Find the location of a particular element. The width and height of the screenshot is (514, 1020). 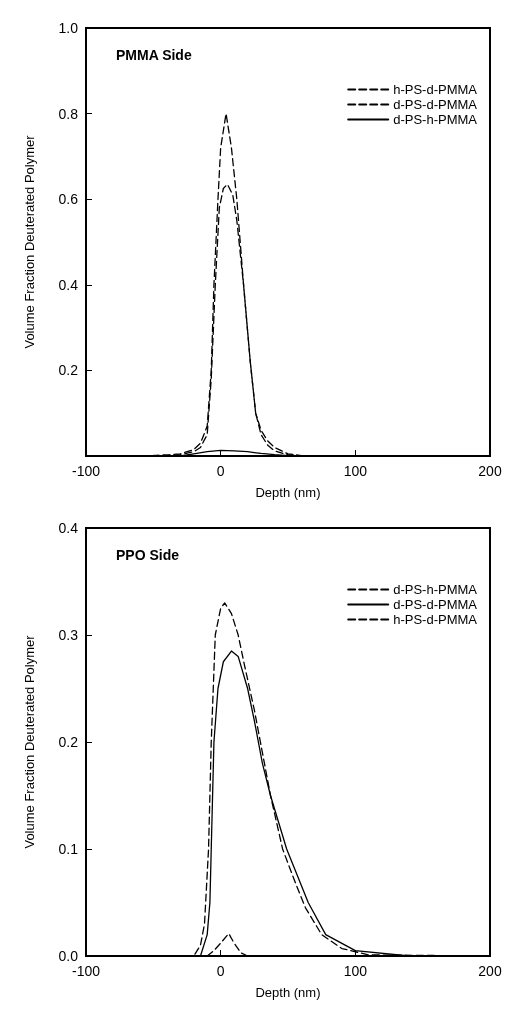

y-tick-label: 0.3 is located at coordinates (68, 635).